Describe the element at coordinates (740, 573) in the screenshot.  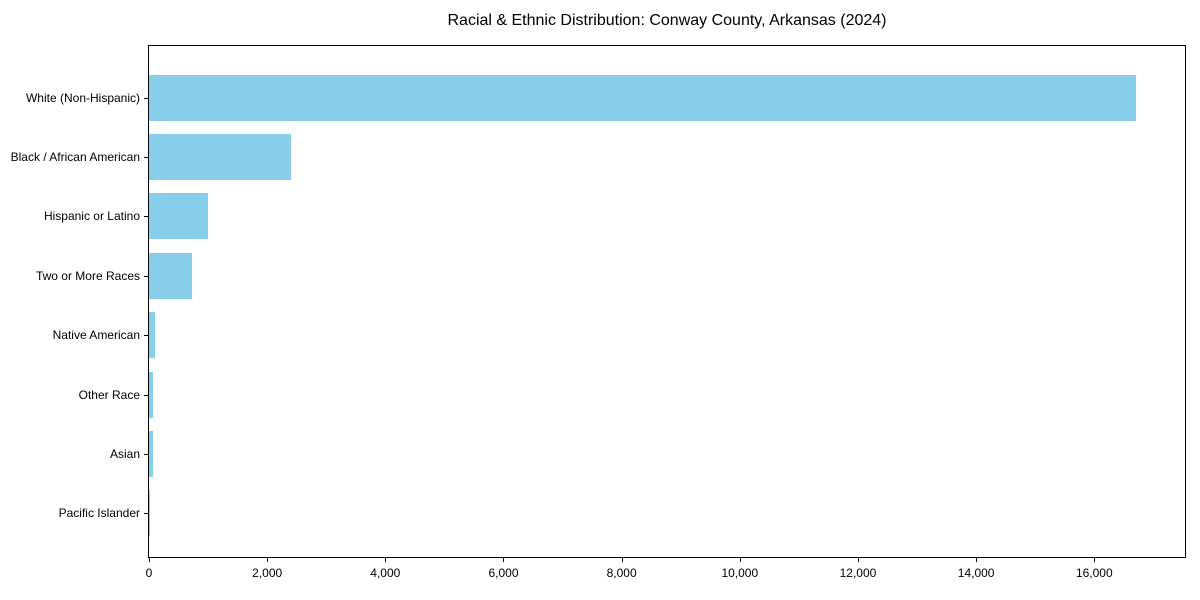
I see `x-tick-label: 10,000` at that location.